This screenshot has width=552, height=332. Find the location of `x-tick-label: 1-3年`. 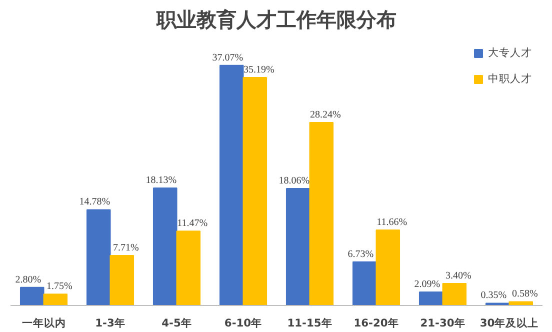

x-tick-label: 1-3年 is located at coordinates (110, 323).